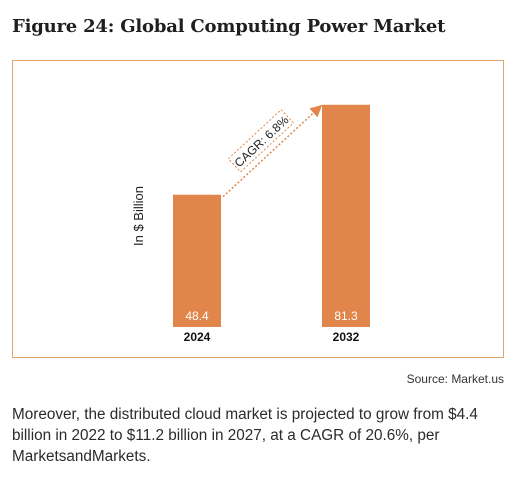 The height and width of the screenshot is (482, 522). I want to click on bar-value-label: 81.3, so click(346, 316).